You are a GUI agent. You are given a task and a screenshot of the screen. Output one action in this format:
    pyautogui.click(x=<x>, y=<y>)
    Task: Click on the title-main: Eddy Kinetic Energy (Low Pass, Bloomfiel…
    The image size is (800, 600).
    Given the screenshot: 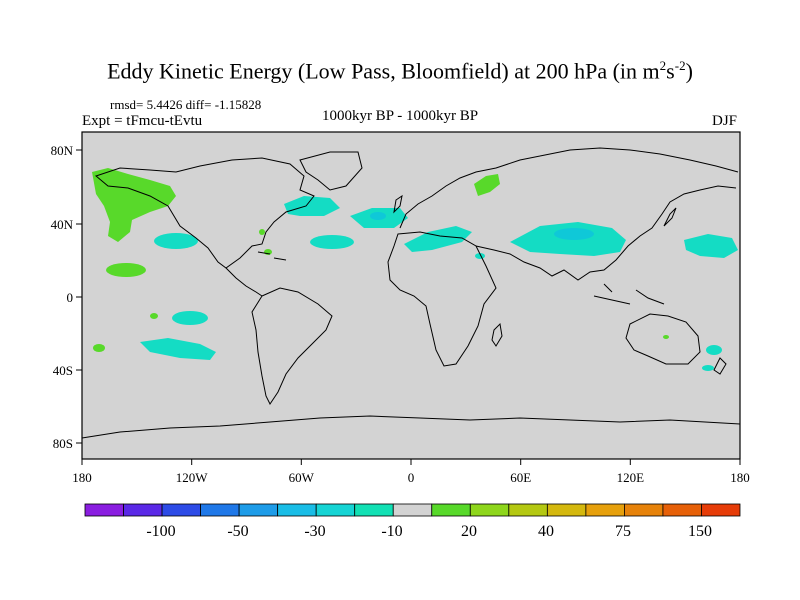 What is the action you would take?
    pyautogui.click(x=383, y=71)
    